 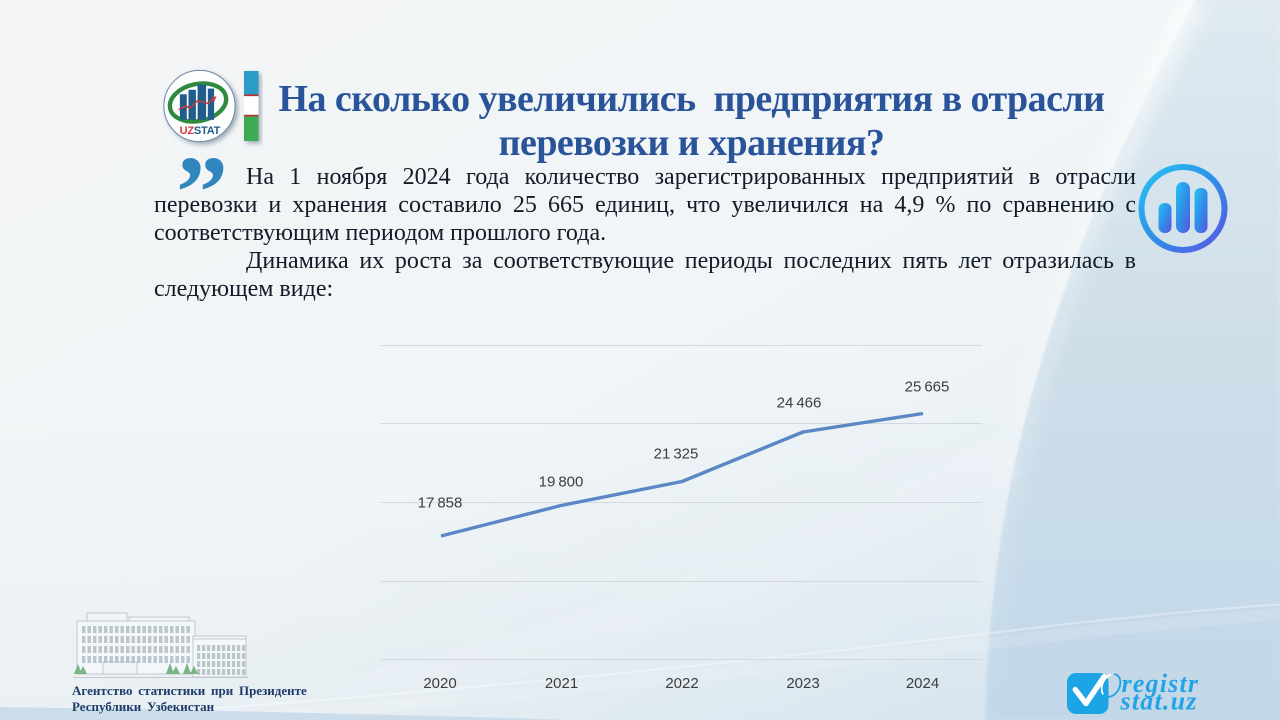 I want to click on svg-text: stat.uz, so click(x=1159, y=701).